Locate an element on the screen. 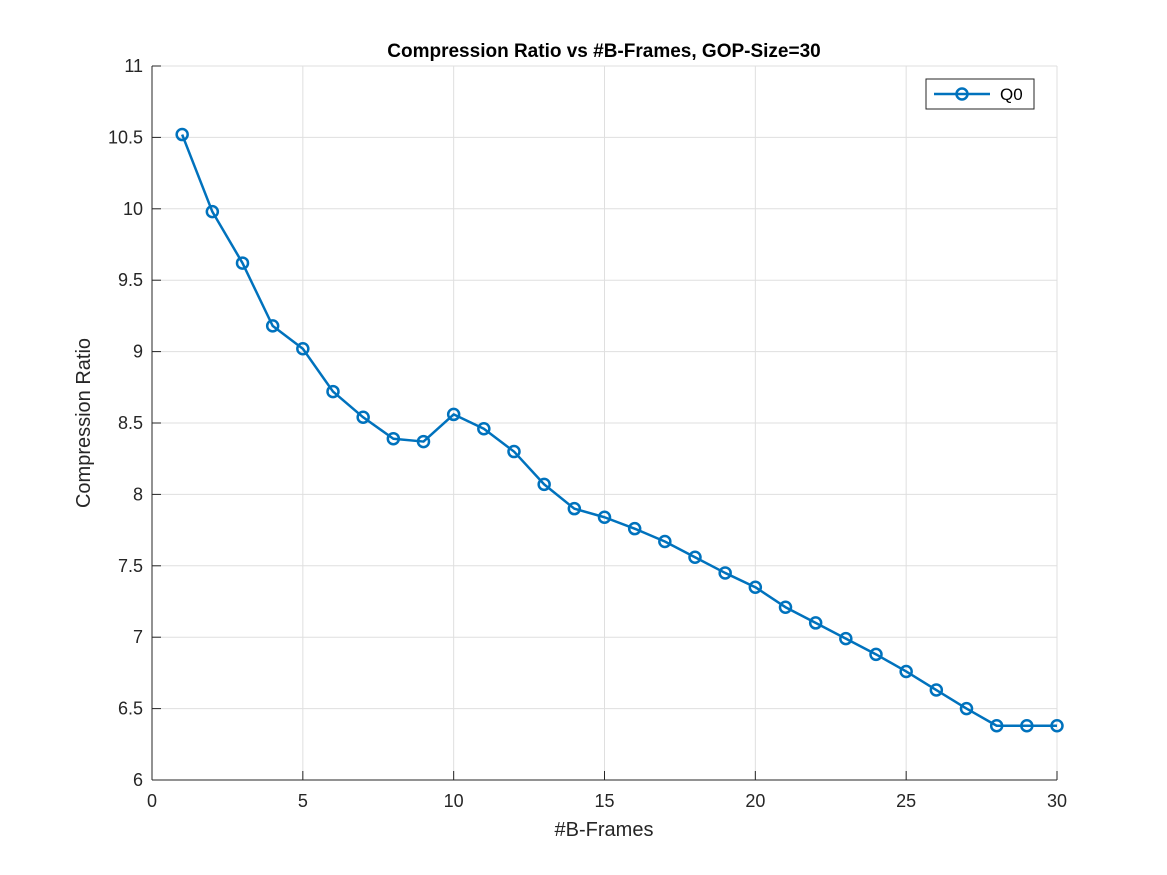  x-tick-label: 5 is located at coordinates (303, 801).